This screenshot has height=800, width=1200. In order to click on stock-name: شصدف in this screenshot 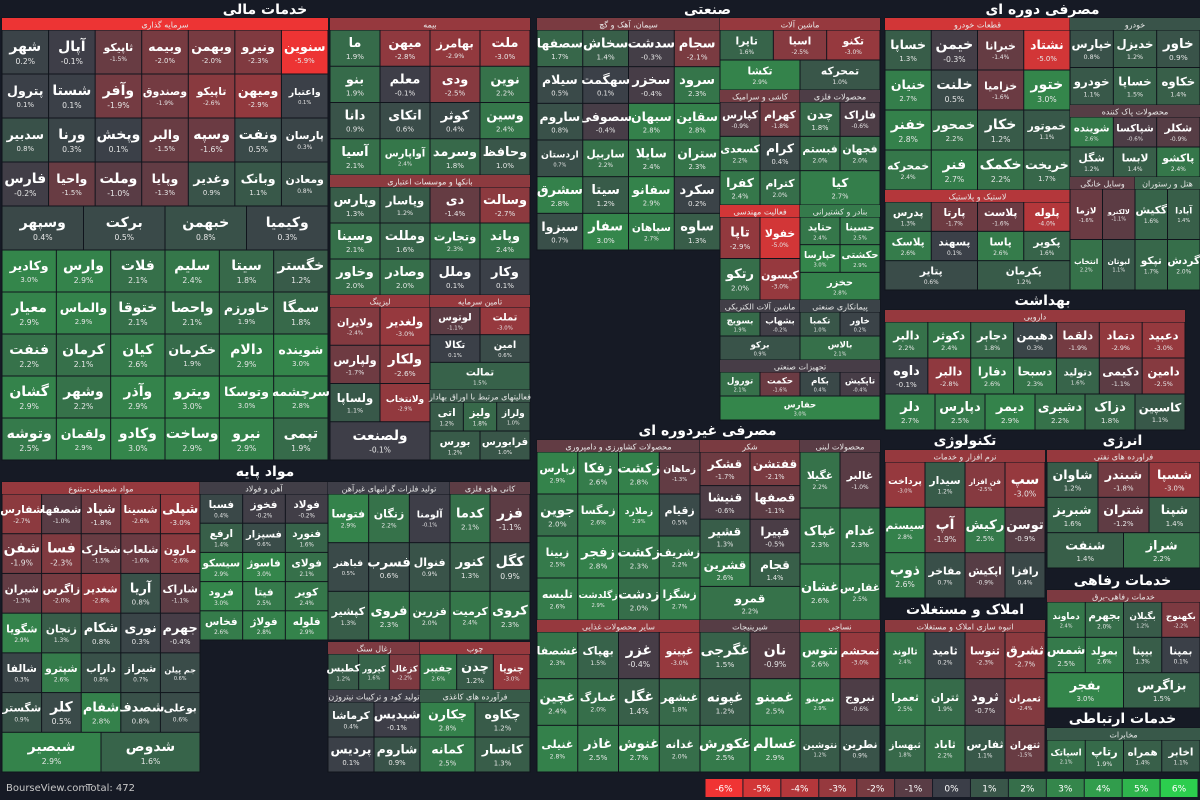, I will do `click(141, 707)`.